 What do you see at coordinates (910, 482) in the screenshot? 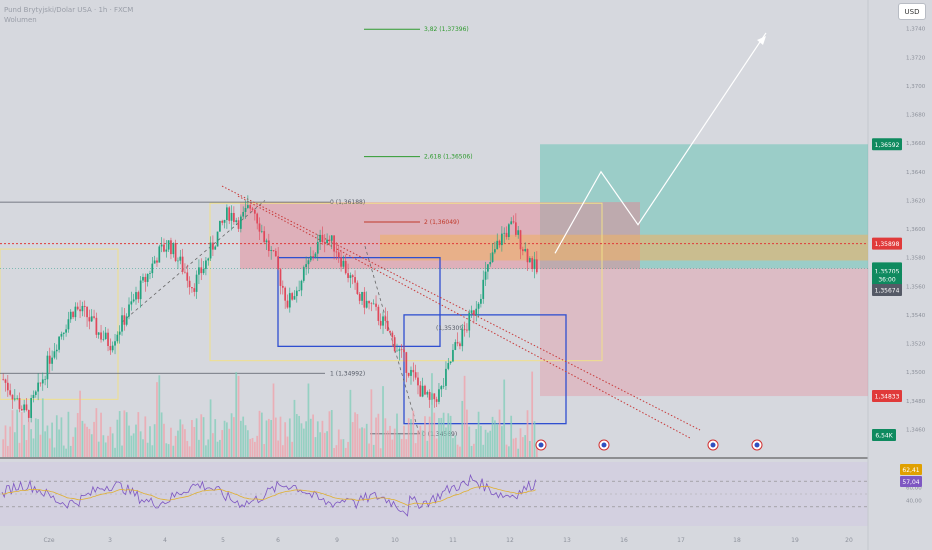
I see `rsi-tag-text: 57,04` at bounding box center [910, 482].